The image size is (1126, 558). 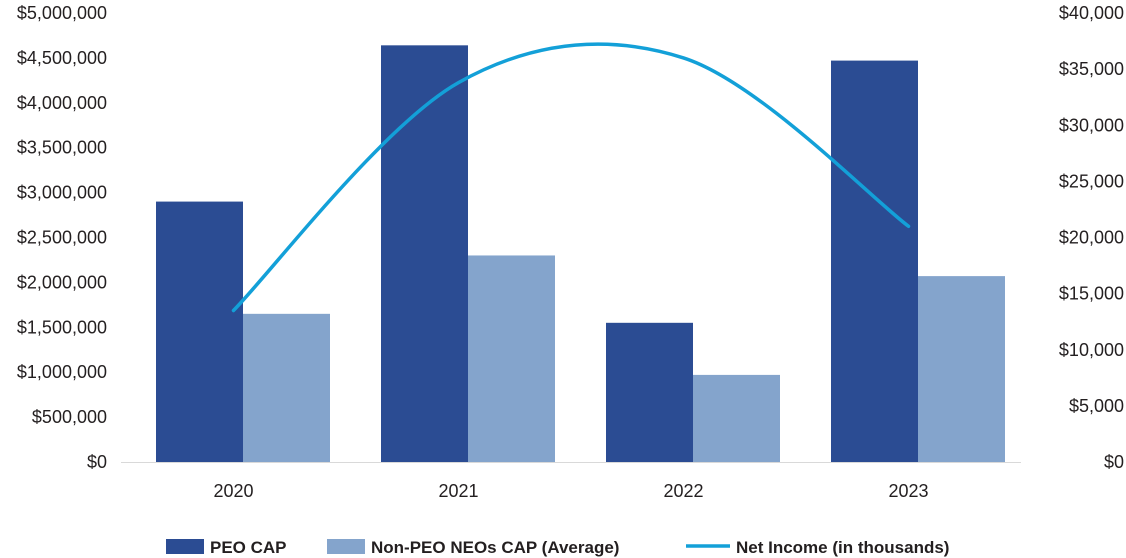 I want to click on bar-non-peo-cap-2022, so click(x=736, y=418).